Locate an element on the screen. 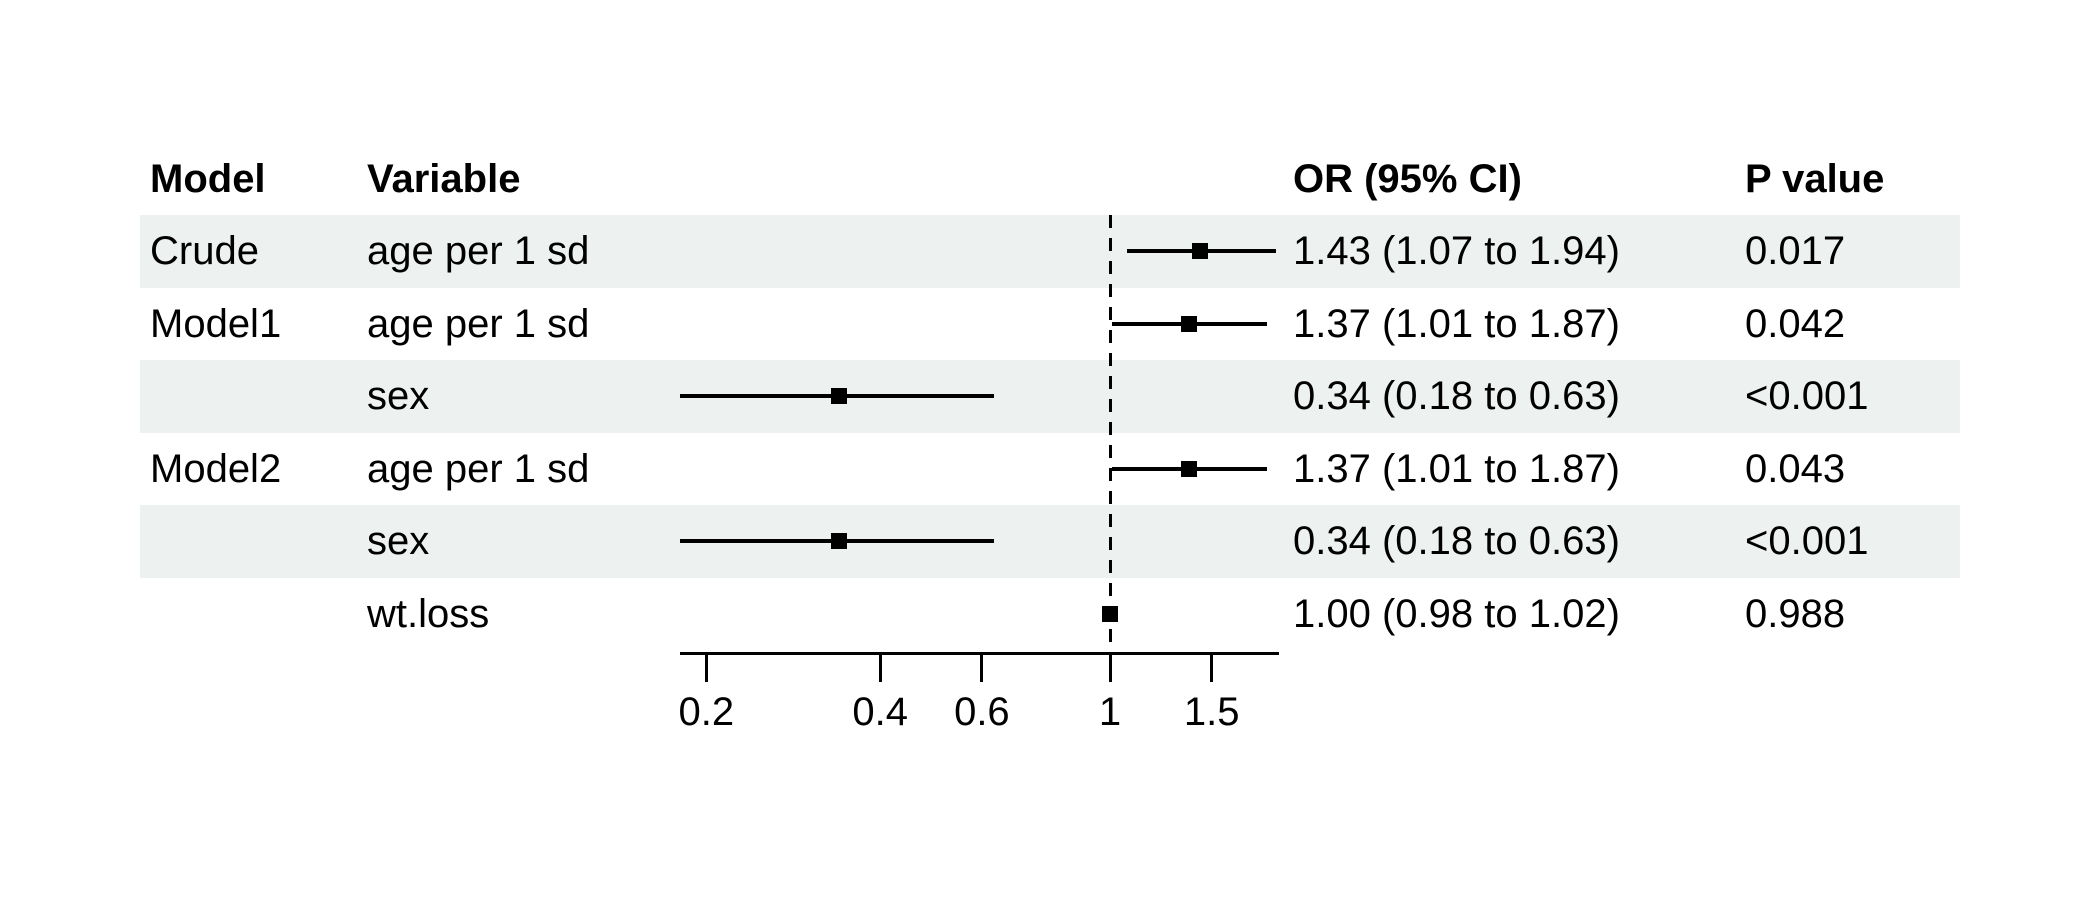 The image size is (2100, 900). cell-or-ci: 1.00 (0.98 to 1.02) is located at coordinates (1456, 613).